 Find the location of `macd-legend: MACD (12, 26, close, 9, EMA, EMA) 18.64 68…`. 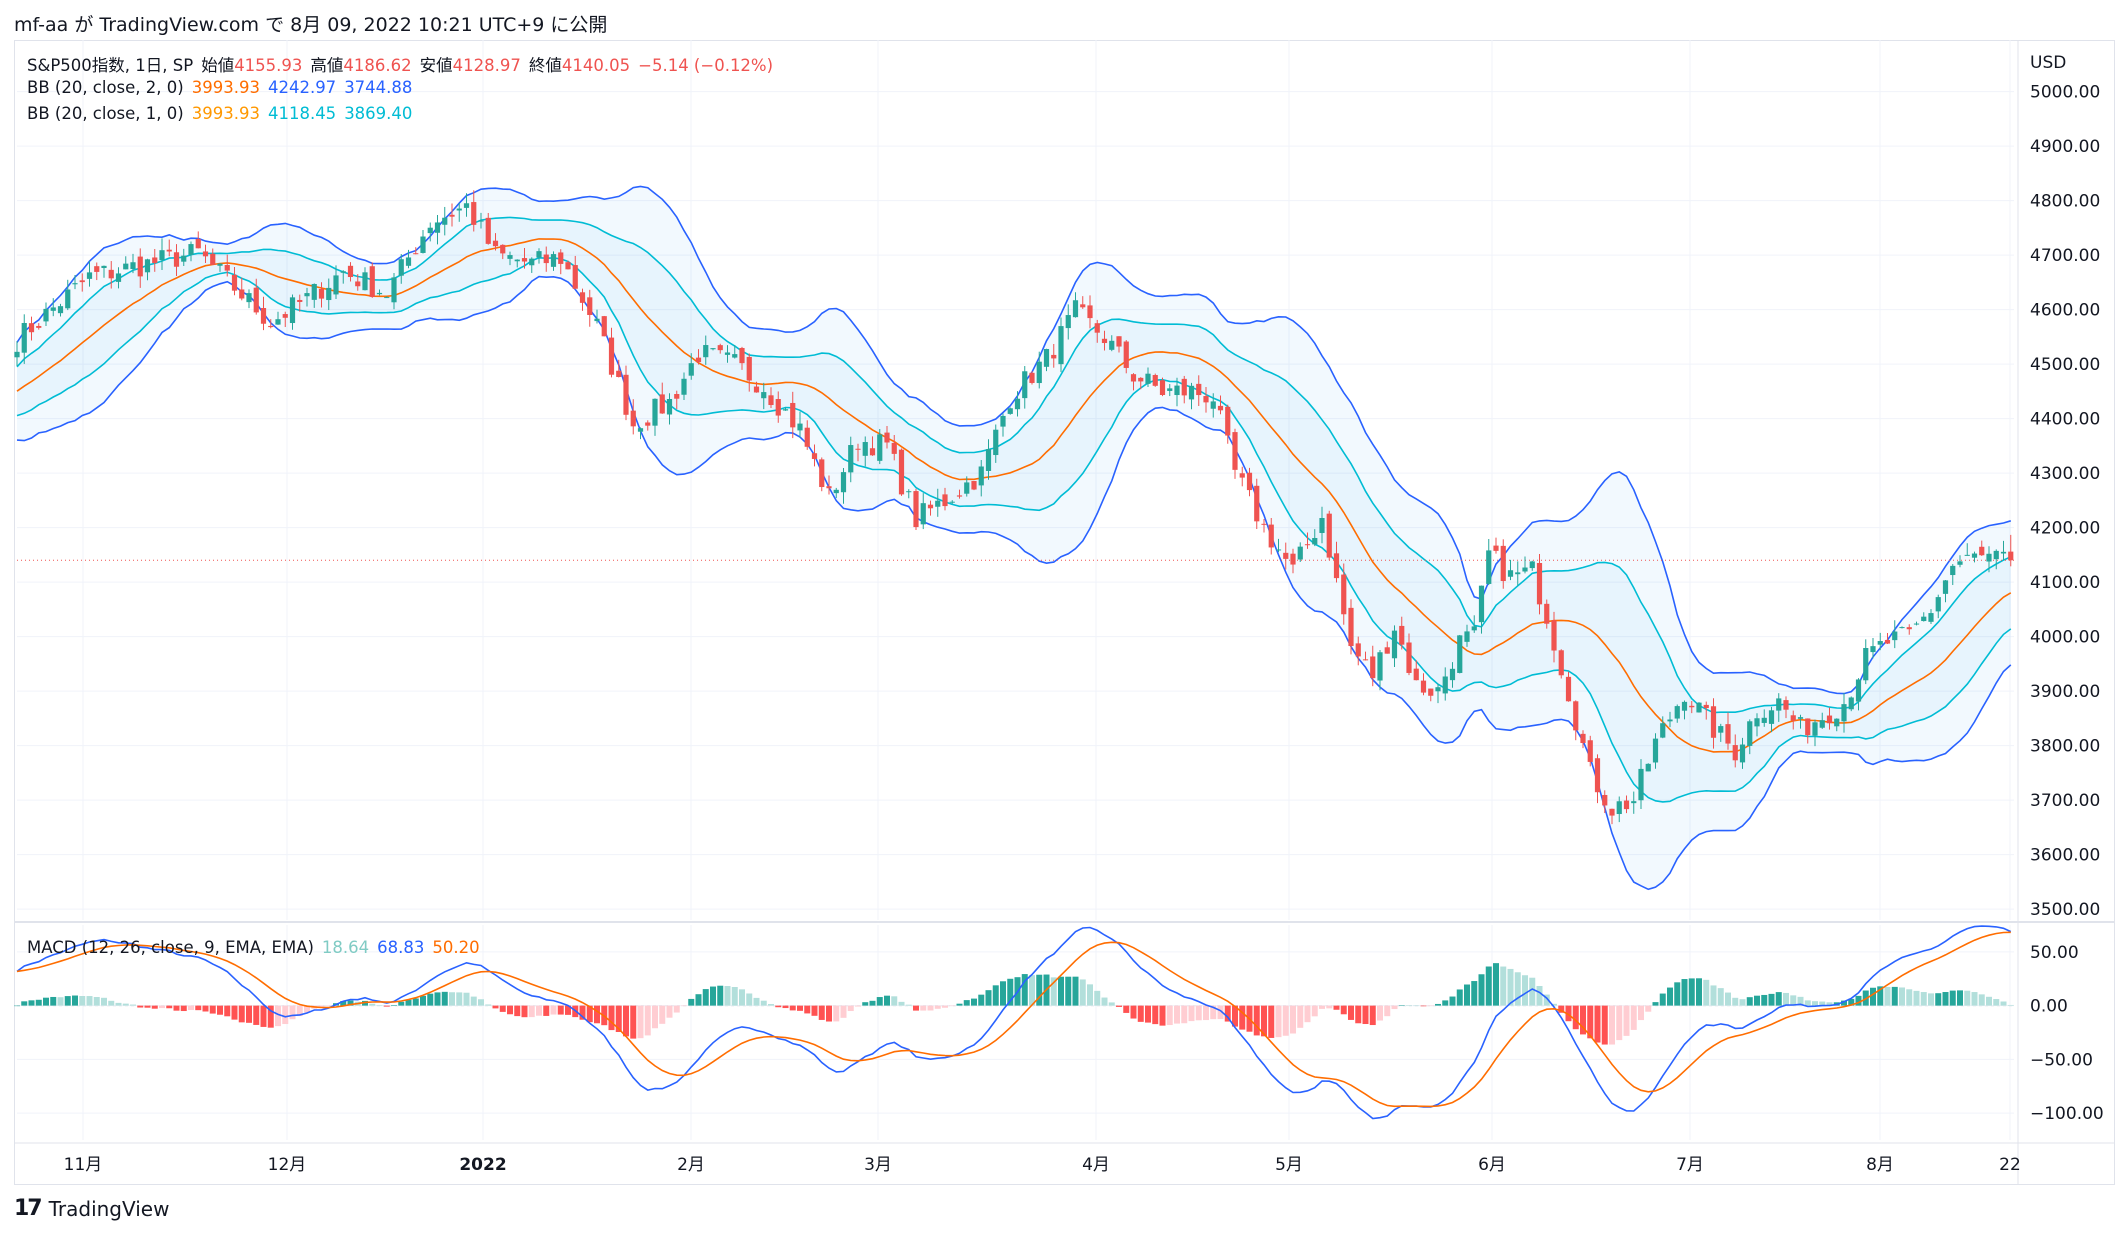

macd-legend: MACD (12, 26, close, 9, EMA, EMA) 18.64 68… is located at coordinates (257, 947).